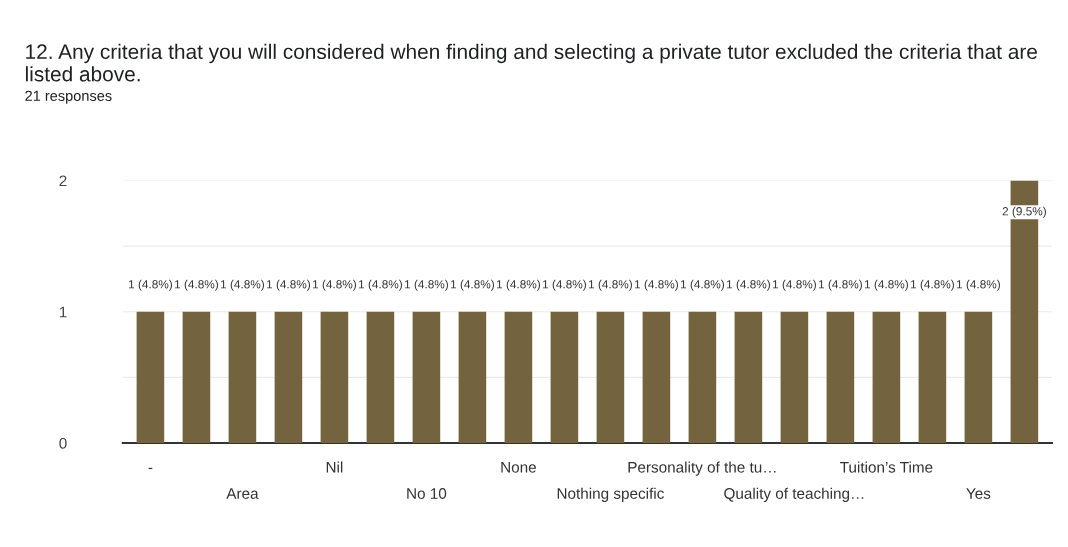  What do you see at coordinates (63, 181) in the screenshot?
I see `y-tick-label: 2` at bounding box center [63, 181].